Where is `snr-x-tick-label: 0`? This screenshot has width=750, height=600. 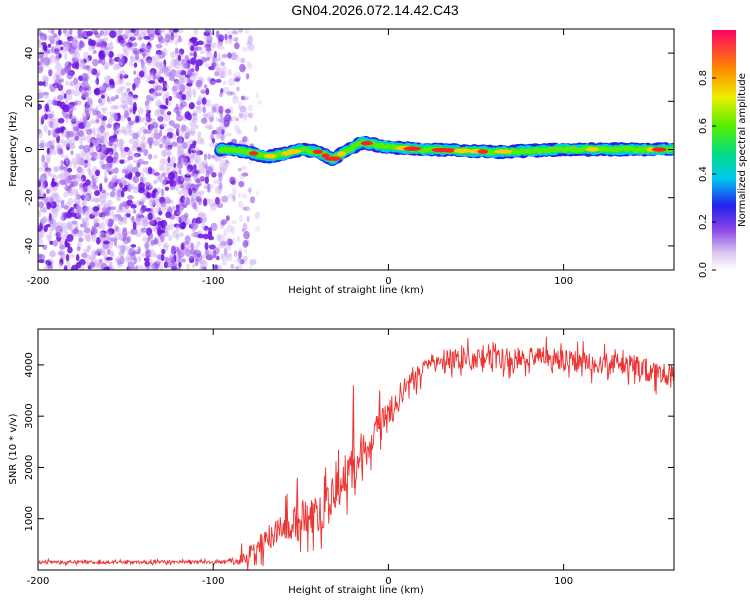
snr-x-tick-label: 0 is located at coordinates (388, 581).